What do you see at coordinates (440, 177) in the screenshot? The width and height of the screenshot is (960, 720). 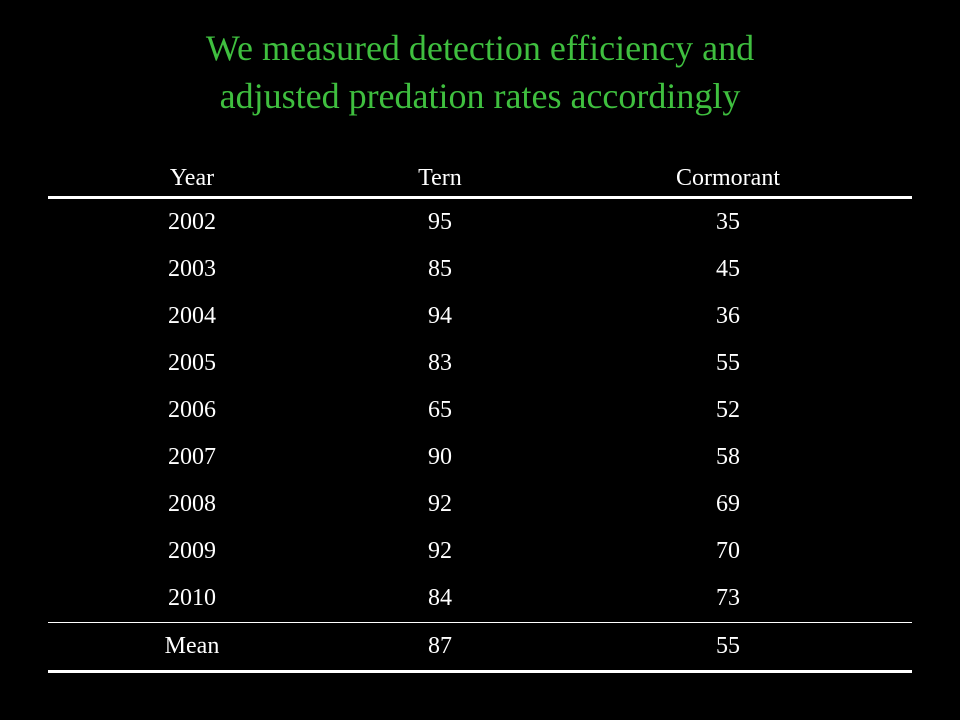 I see `header-tern: Tern` at bounding box center [440, 177].